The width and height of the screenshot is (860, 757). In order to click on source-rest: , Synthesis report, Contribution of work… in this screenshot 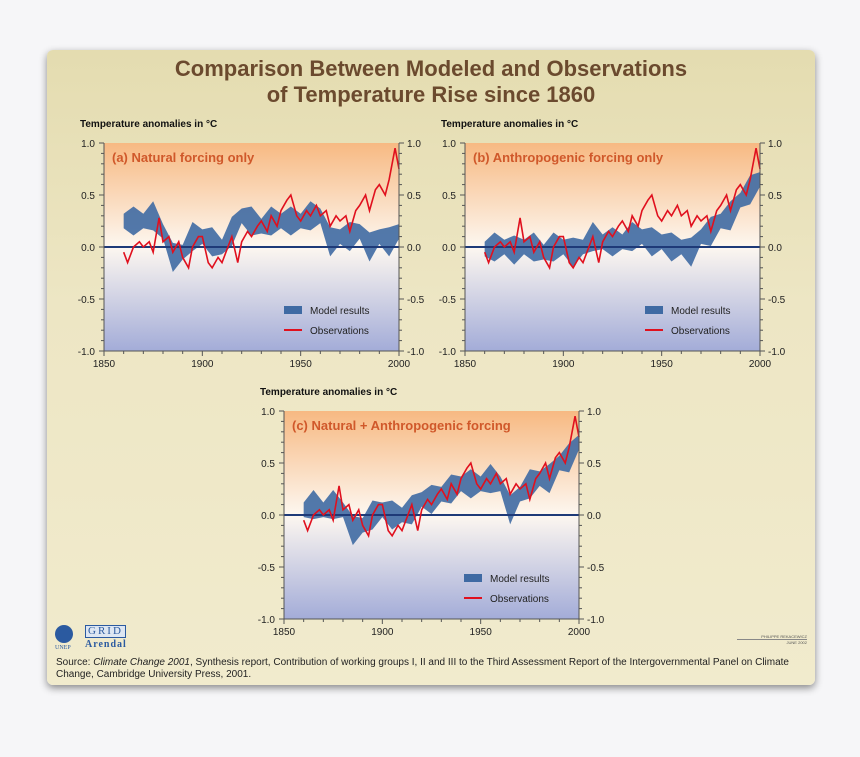, I will do `click(422, 668)`.